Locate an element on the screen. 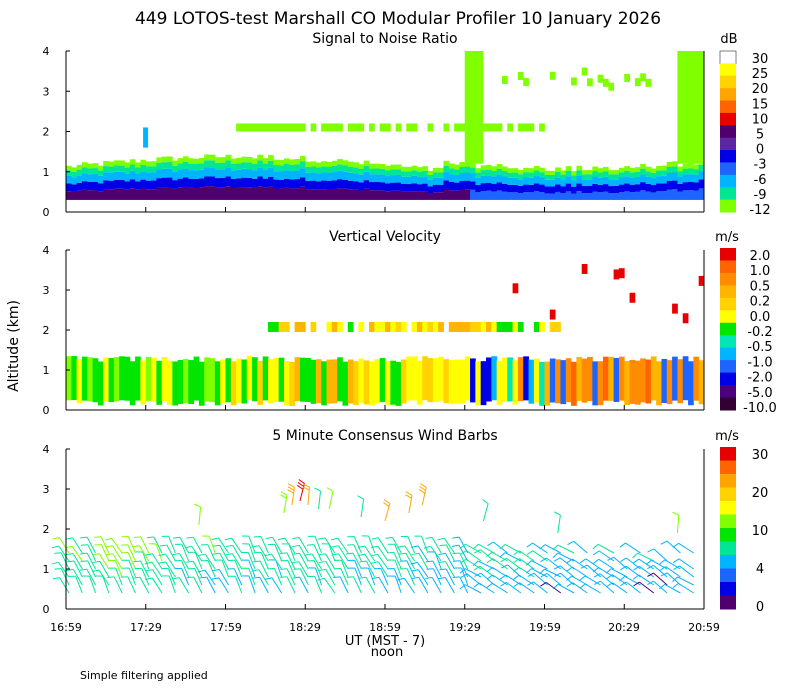 The height and width of the screenshot is (700, 800). x-tick-label: 19:29 is located at coordinates (465, 627).